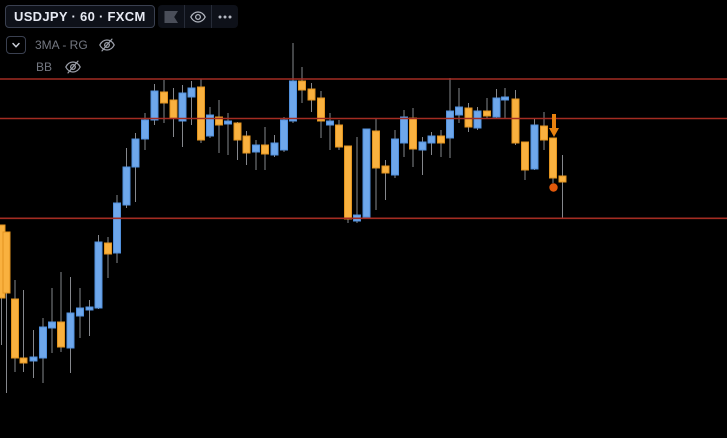 The width and height of the screenshot is (727, 438). I want to click on symbol-toolbar, so click(197, 16).